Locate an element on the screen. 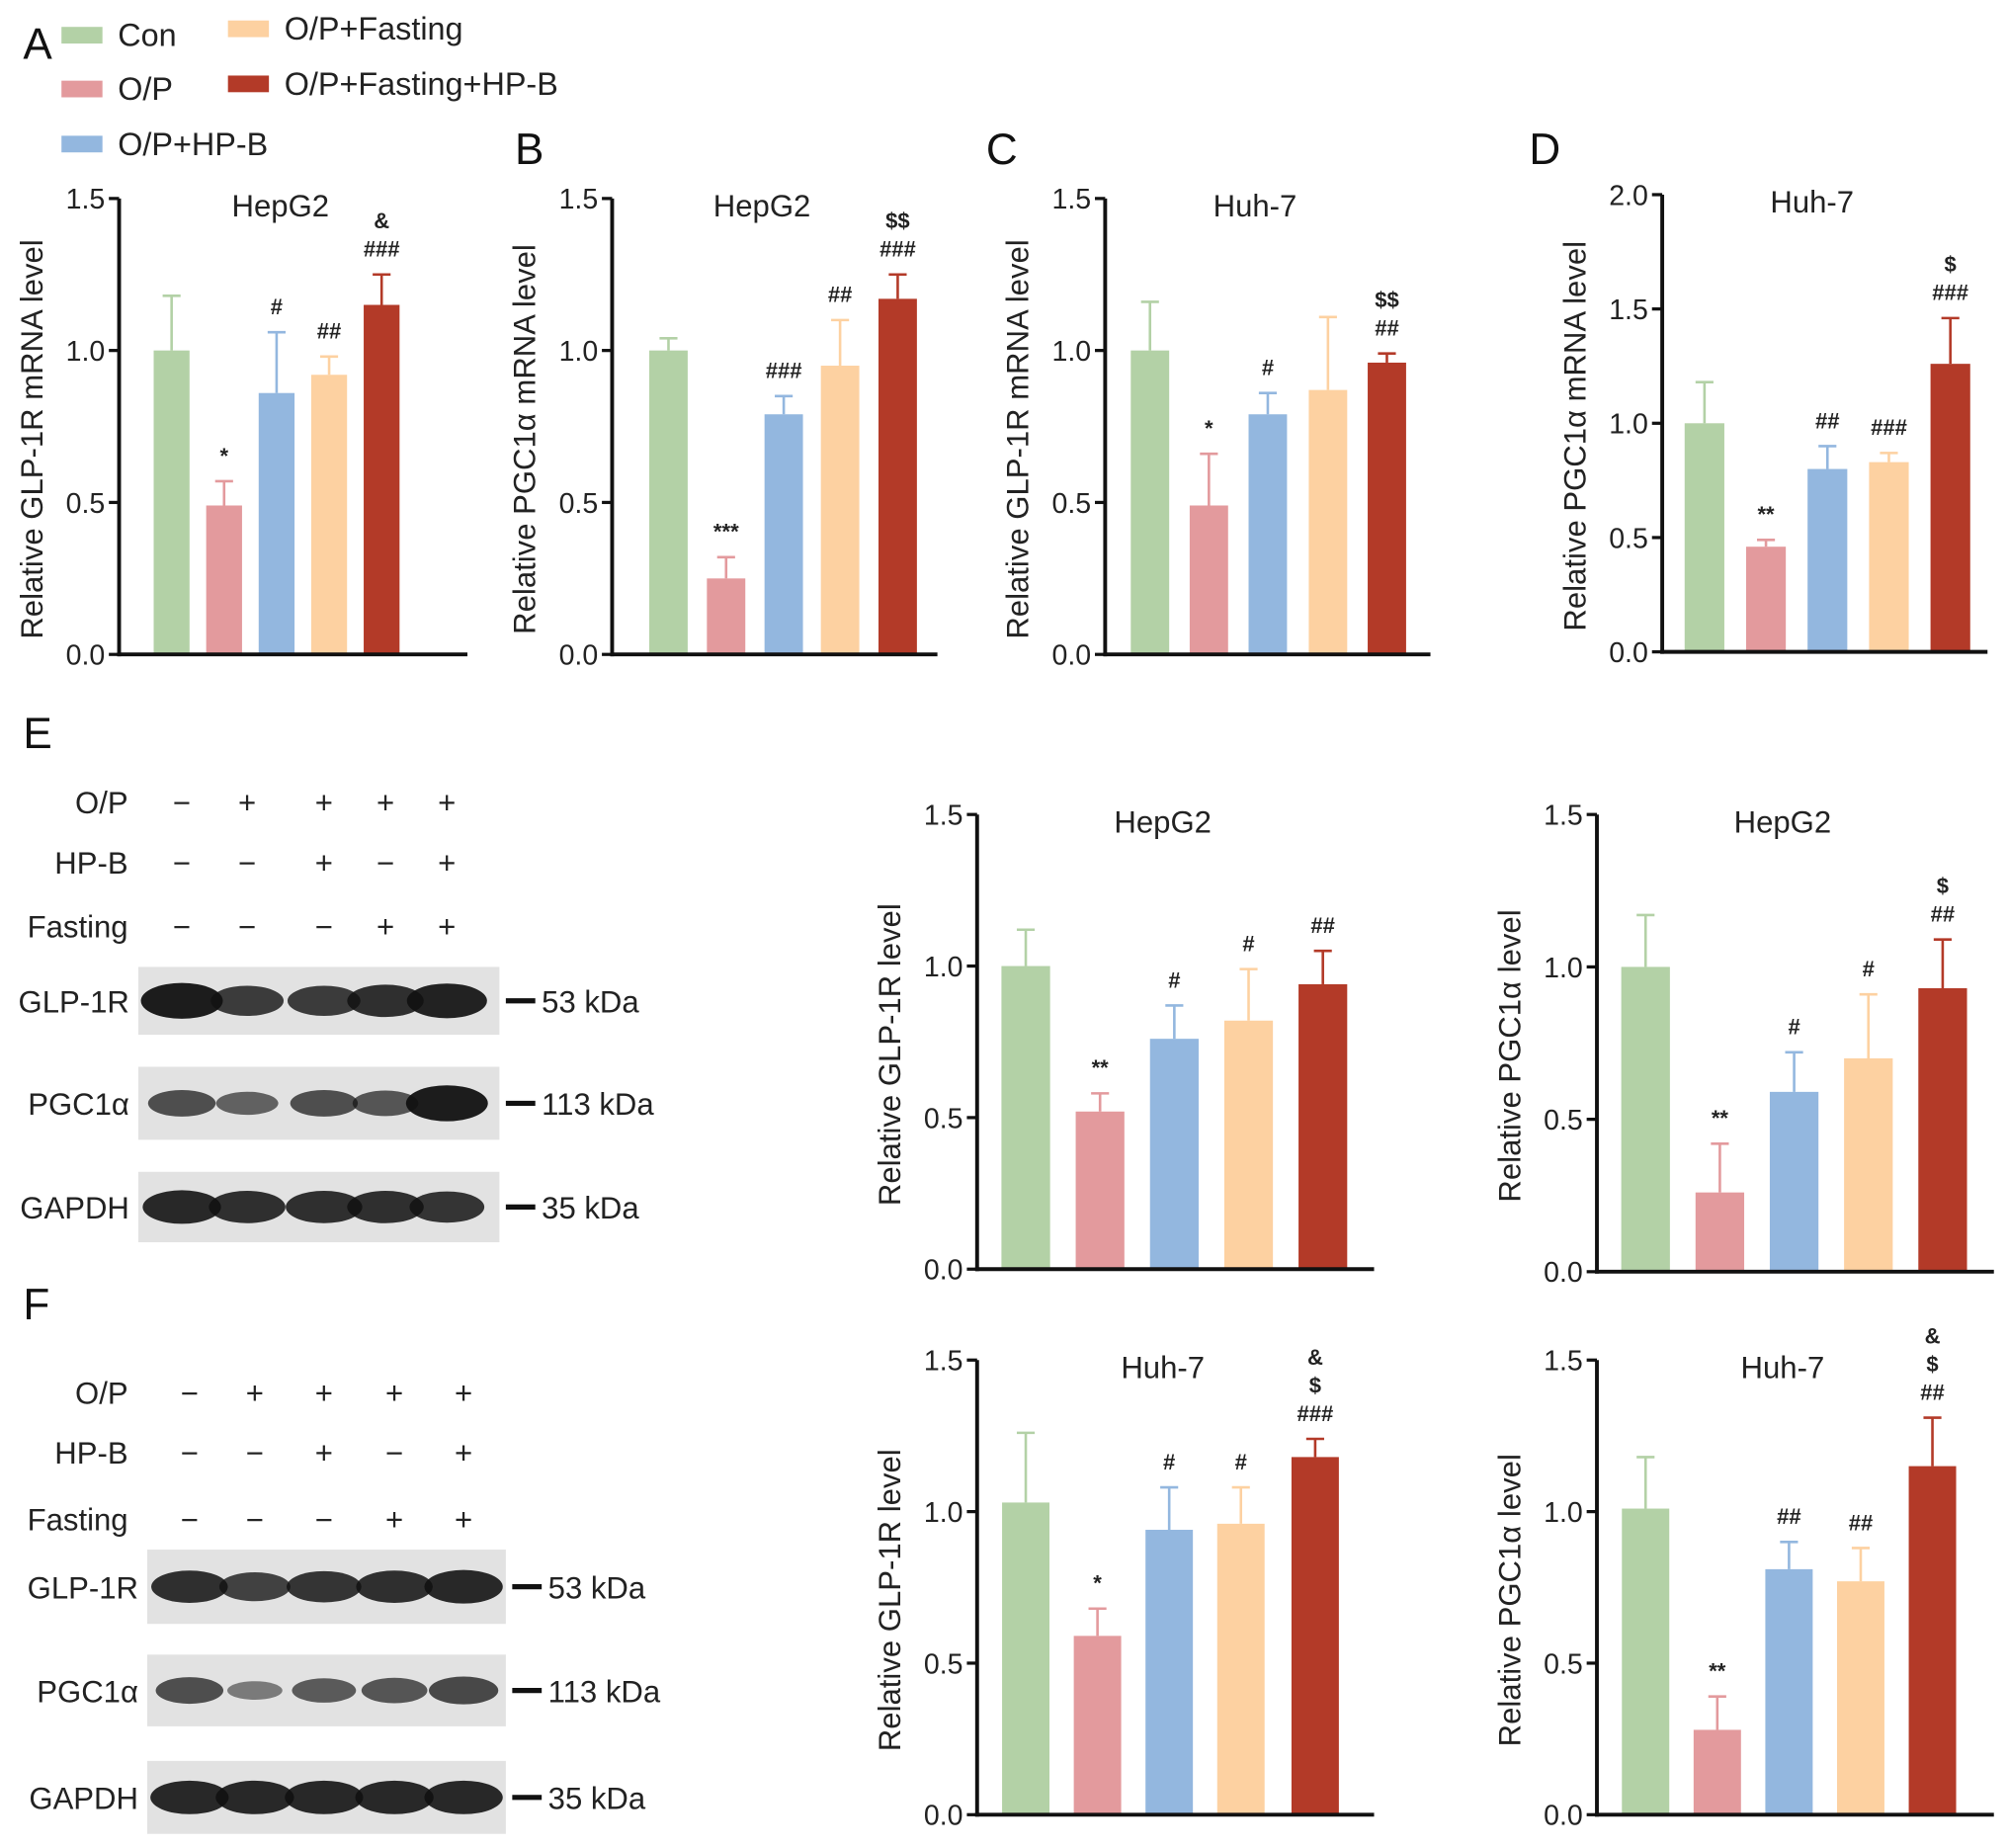  panel-letter-F: F is located at coordinates (36, 1305).